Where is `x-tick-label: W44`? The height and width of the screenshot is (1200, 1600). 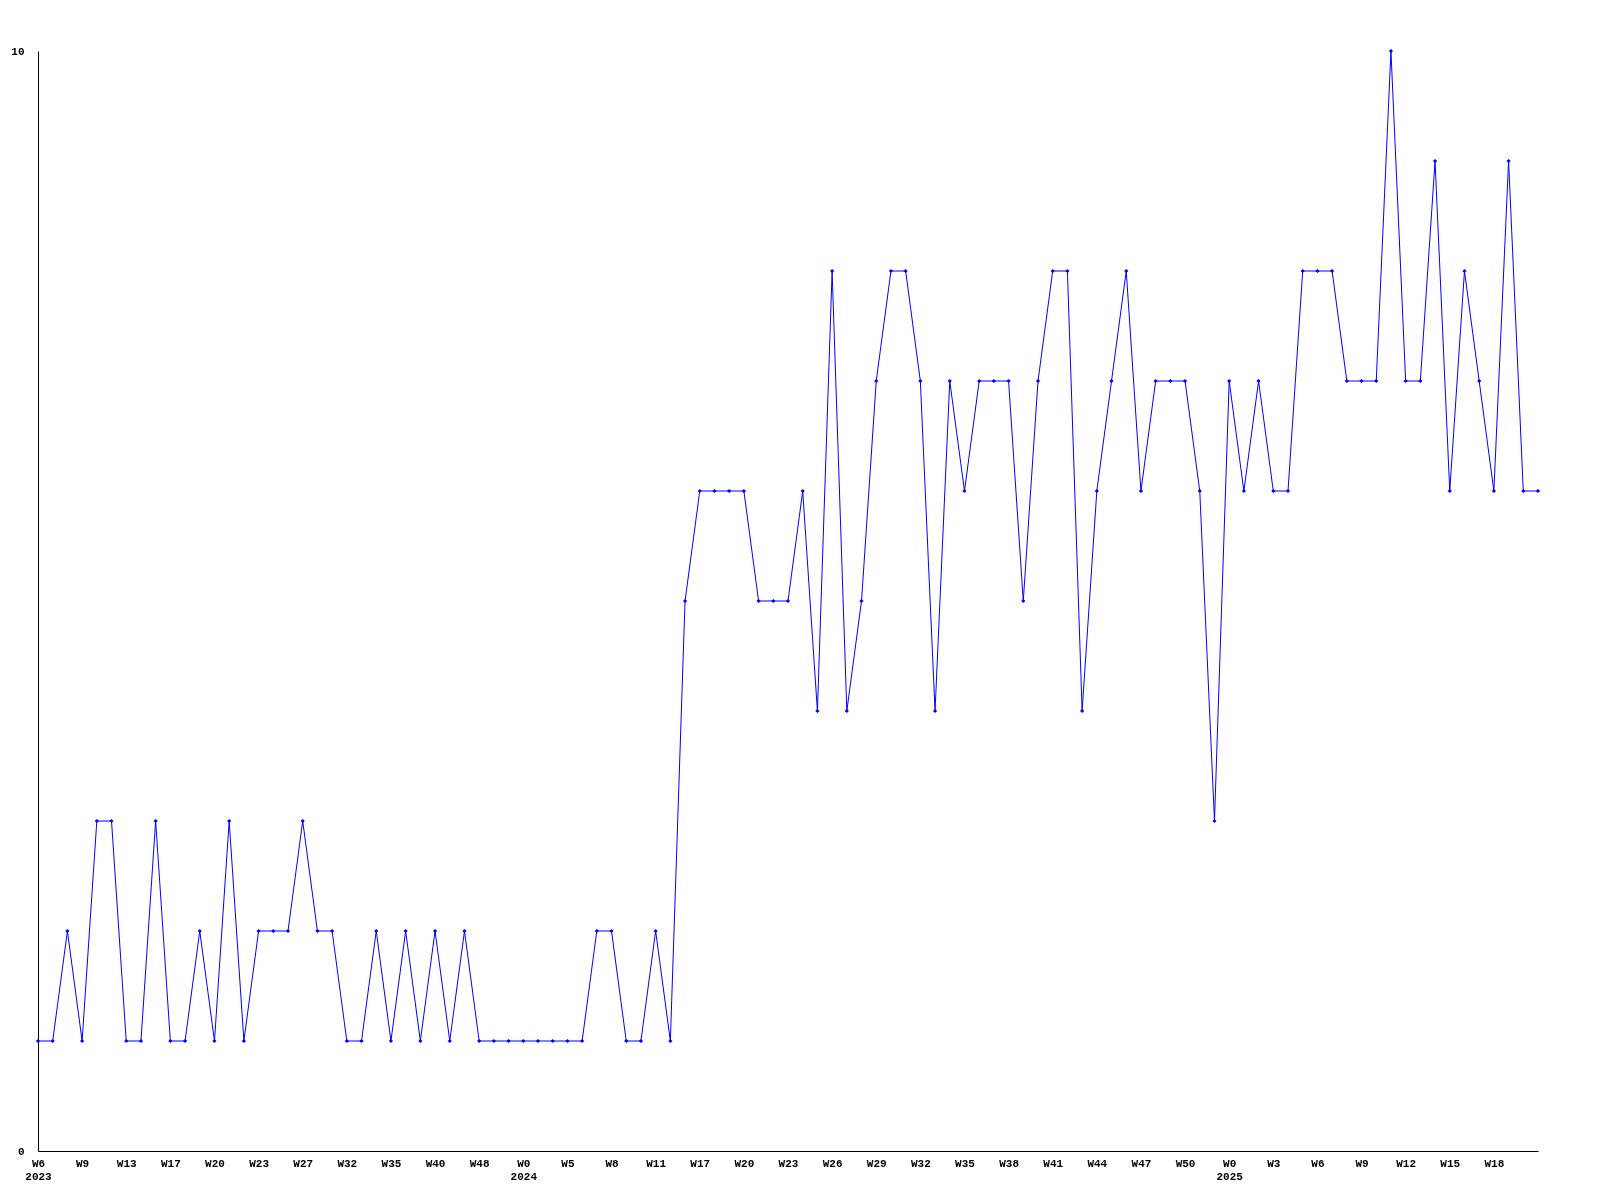
x-tick-label: W44 is located at coordinates (1097, 1163).